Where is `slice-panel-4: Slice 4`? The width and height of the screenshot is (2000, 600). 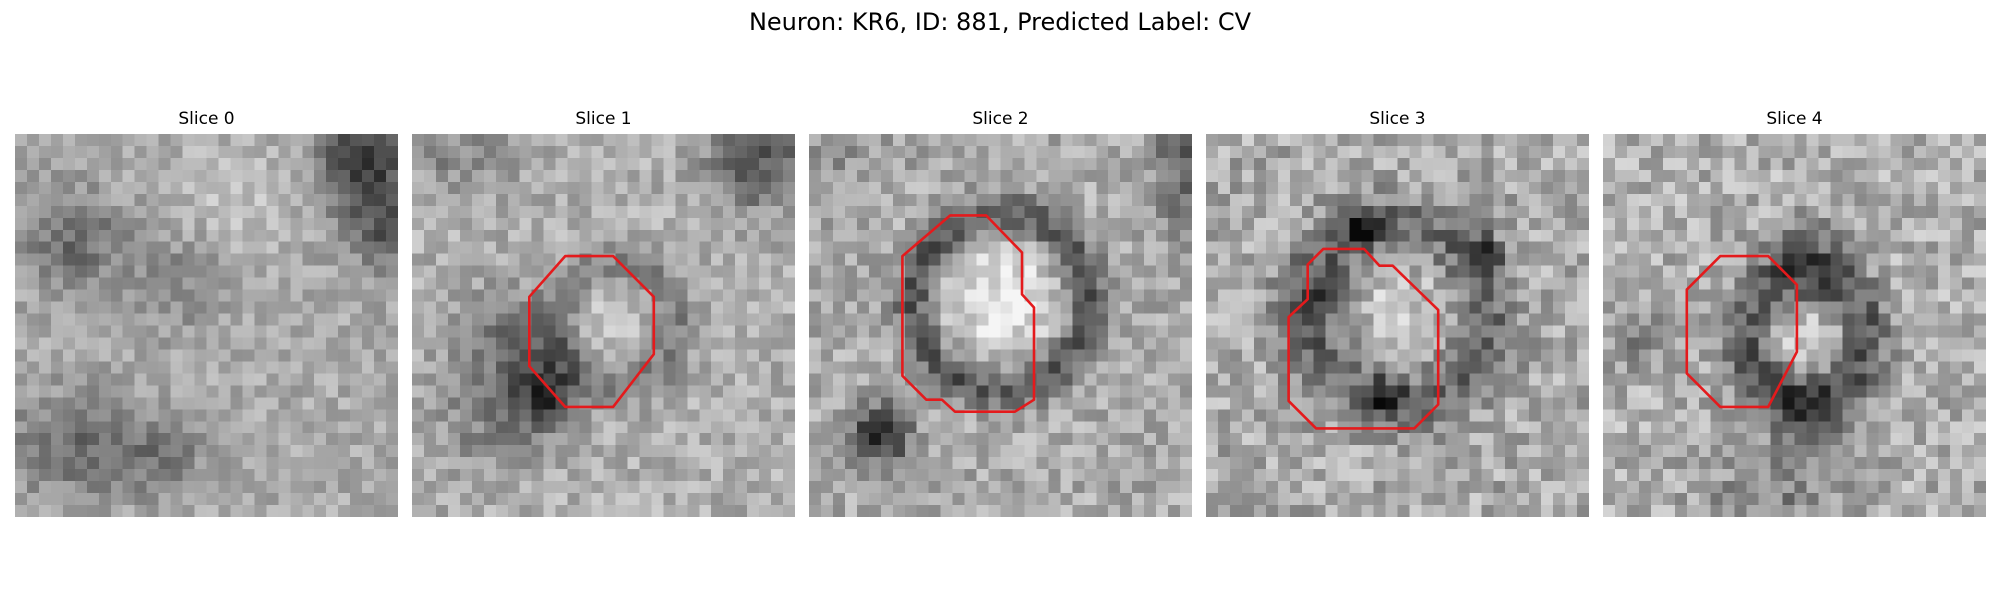
slice-panel-4: Slice 4 is located at coordinates (1794, 312).